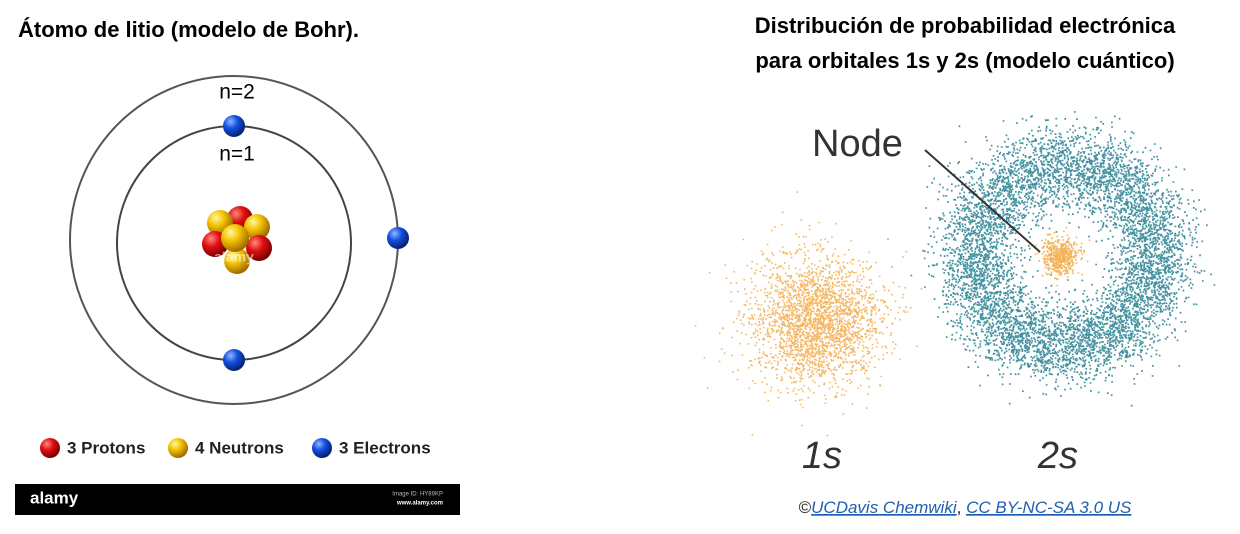 The height and width of the screenshot is (534, 1240). I want to click on left-title: Átomo de litio (modelo de Bohr)., so click(188, 29).